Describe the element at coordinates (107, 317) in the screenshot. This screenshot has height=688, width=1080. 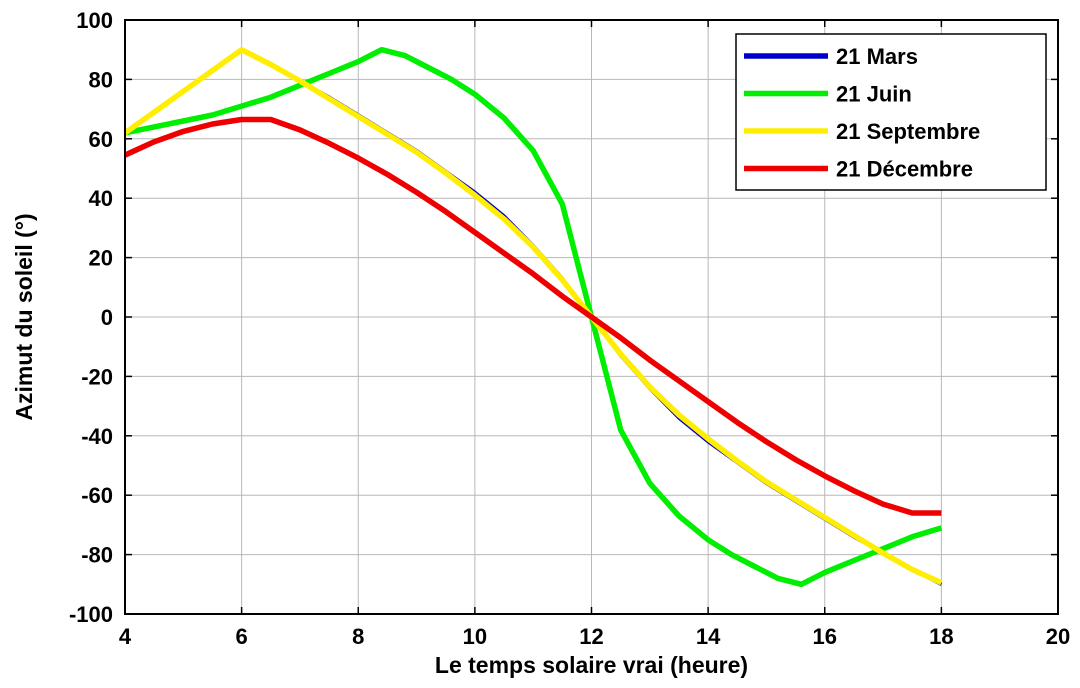
I see `y-tick-label: 0` at that location.